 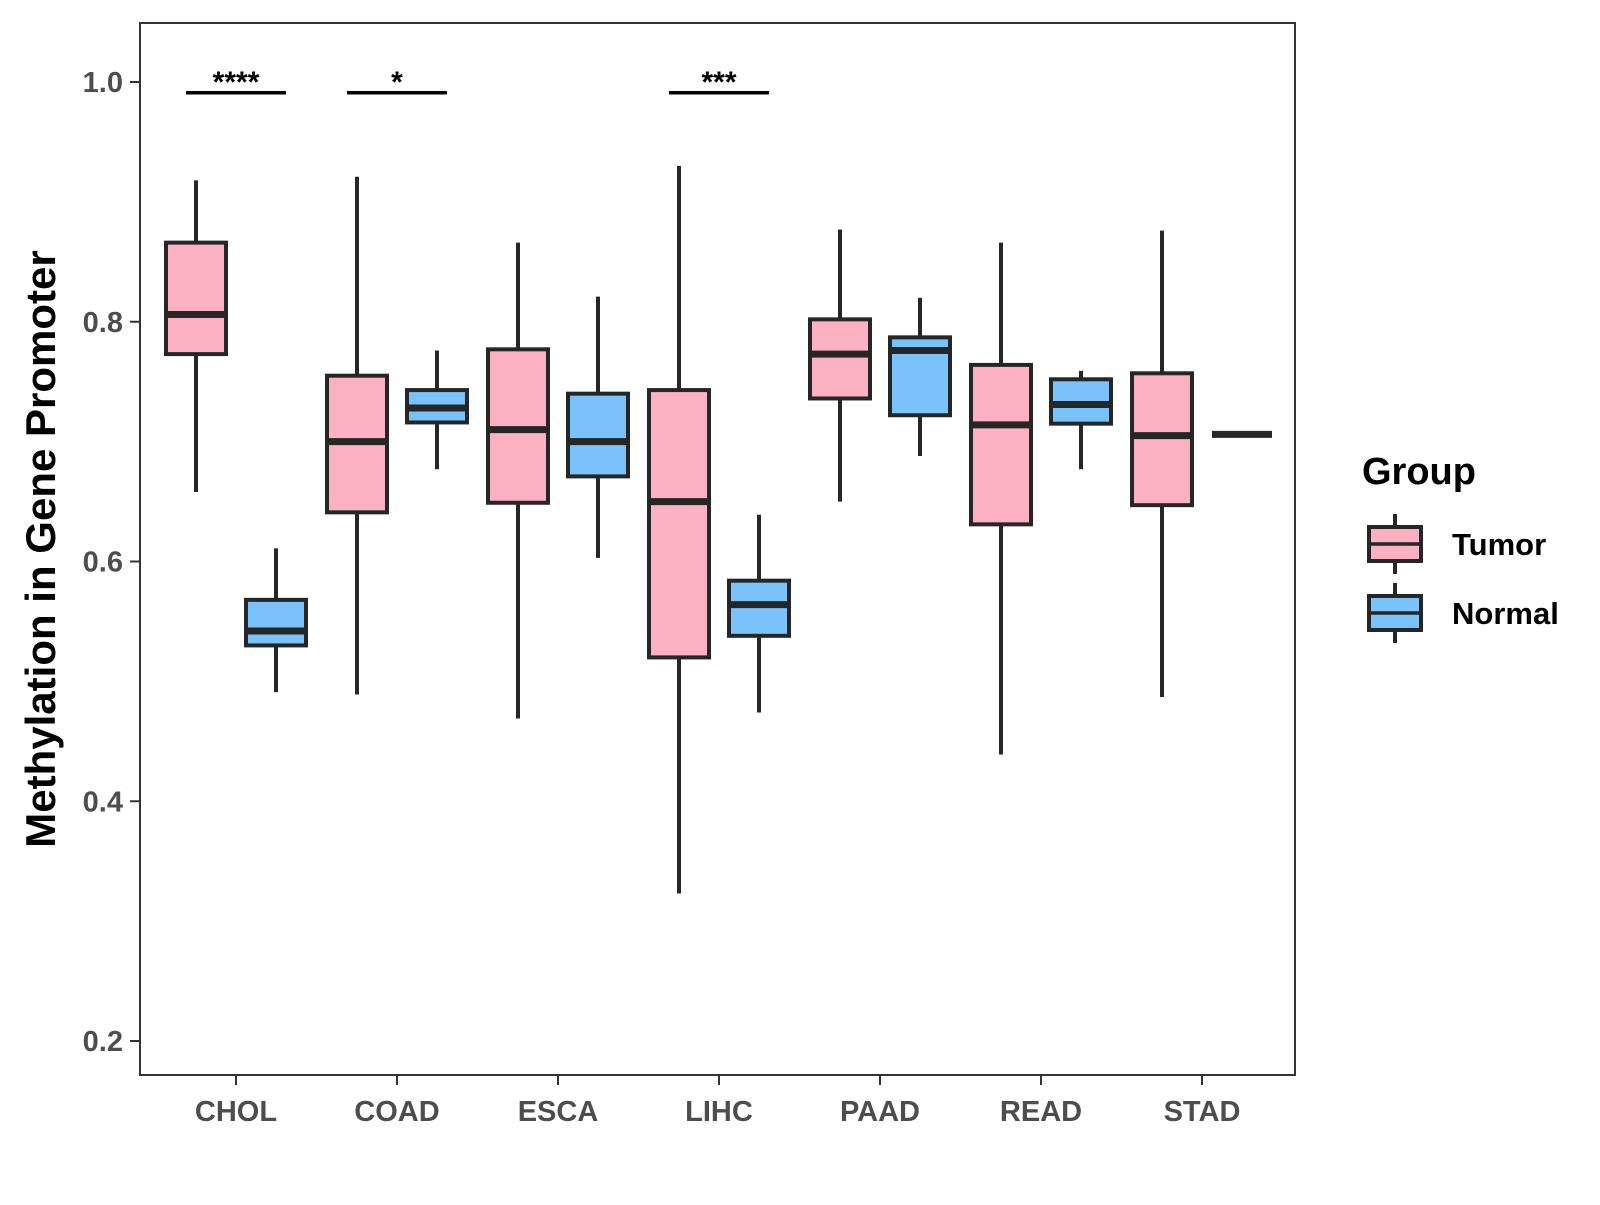 What do you see at coordinates (103, 563) in the screenshot?
I see `y-tick-label: 0.6` at bounding box center [103, 563].